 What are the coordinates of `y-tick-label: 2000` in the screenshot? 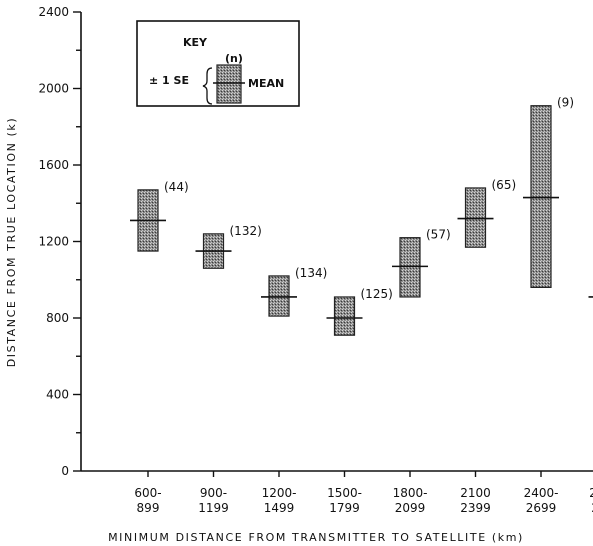 It's located at (53, 89).